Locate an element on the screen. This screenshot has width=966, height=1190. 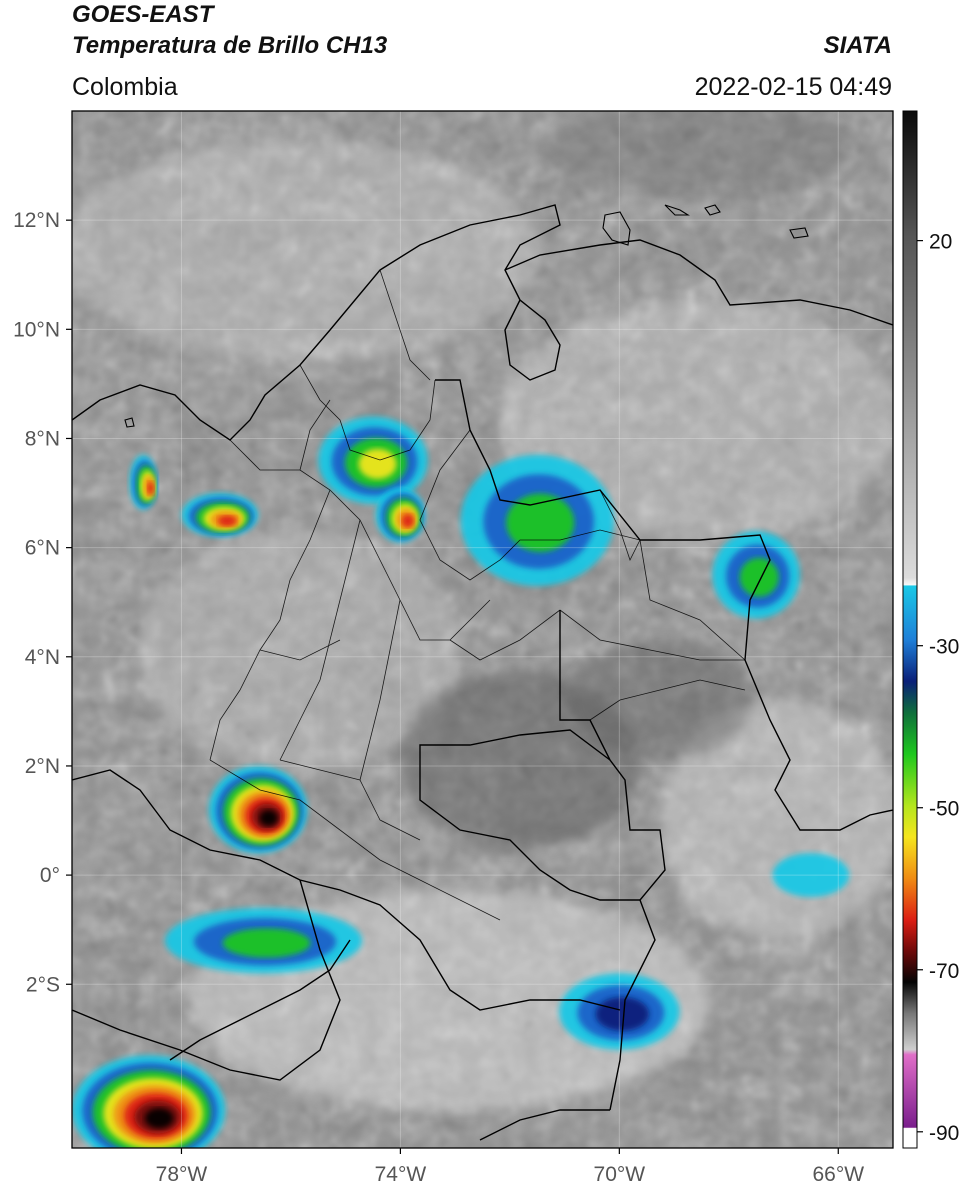
colorbar-gradient is located at coordinates (910, 629).